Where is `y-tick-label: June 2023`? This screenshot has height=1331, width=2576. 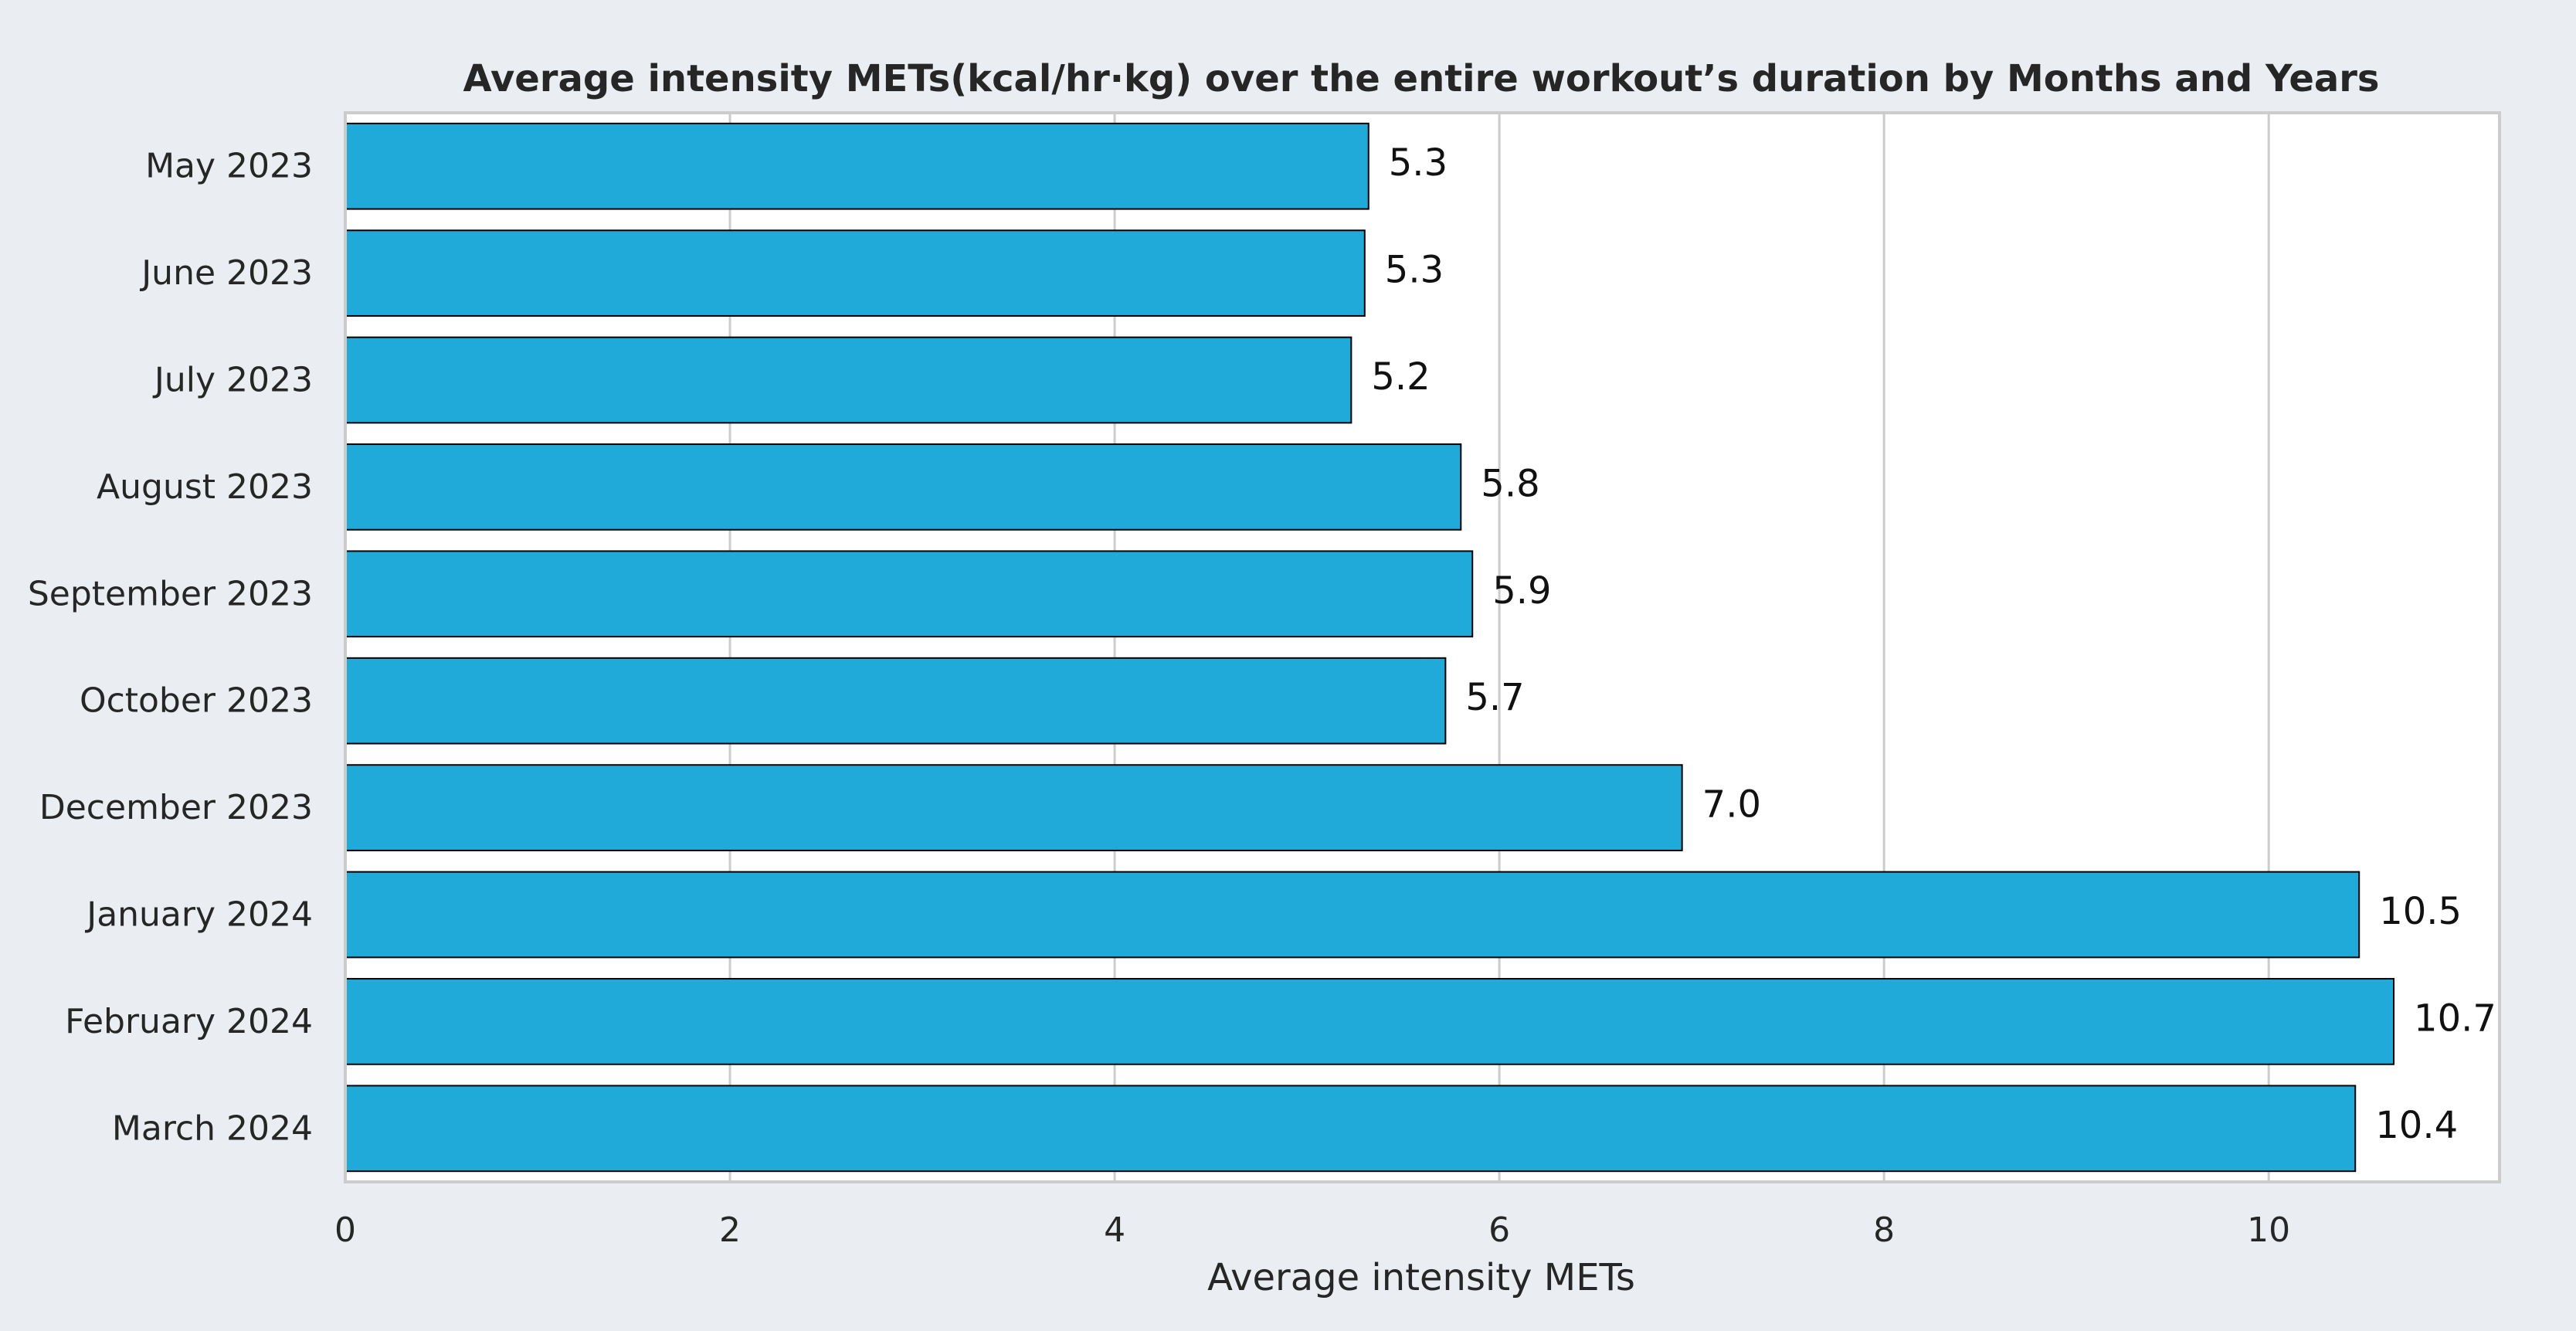 y-tick-label: June 2023 is located at coordinates (226, 273).